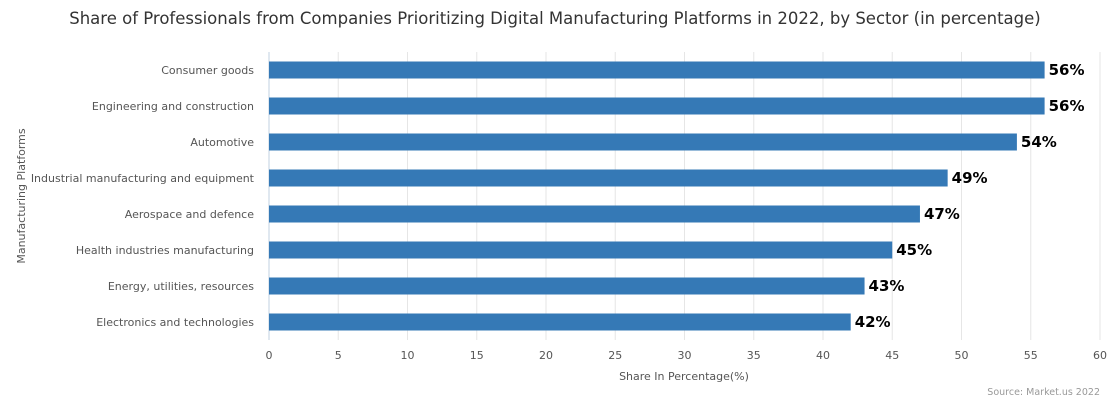 This screenshot has height=400, width=1110. What do you see at coordinates (207, 70) in the screenshot?
I see `category-label: Consumer goods` at bounding box center [207, 70].